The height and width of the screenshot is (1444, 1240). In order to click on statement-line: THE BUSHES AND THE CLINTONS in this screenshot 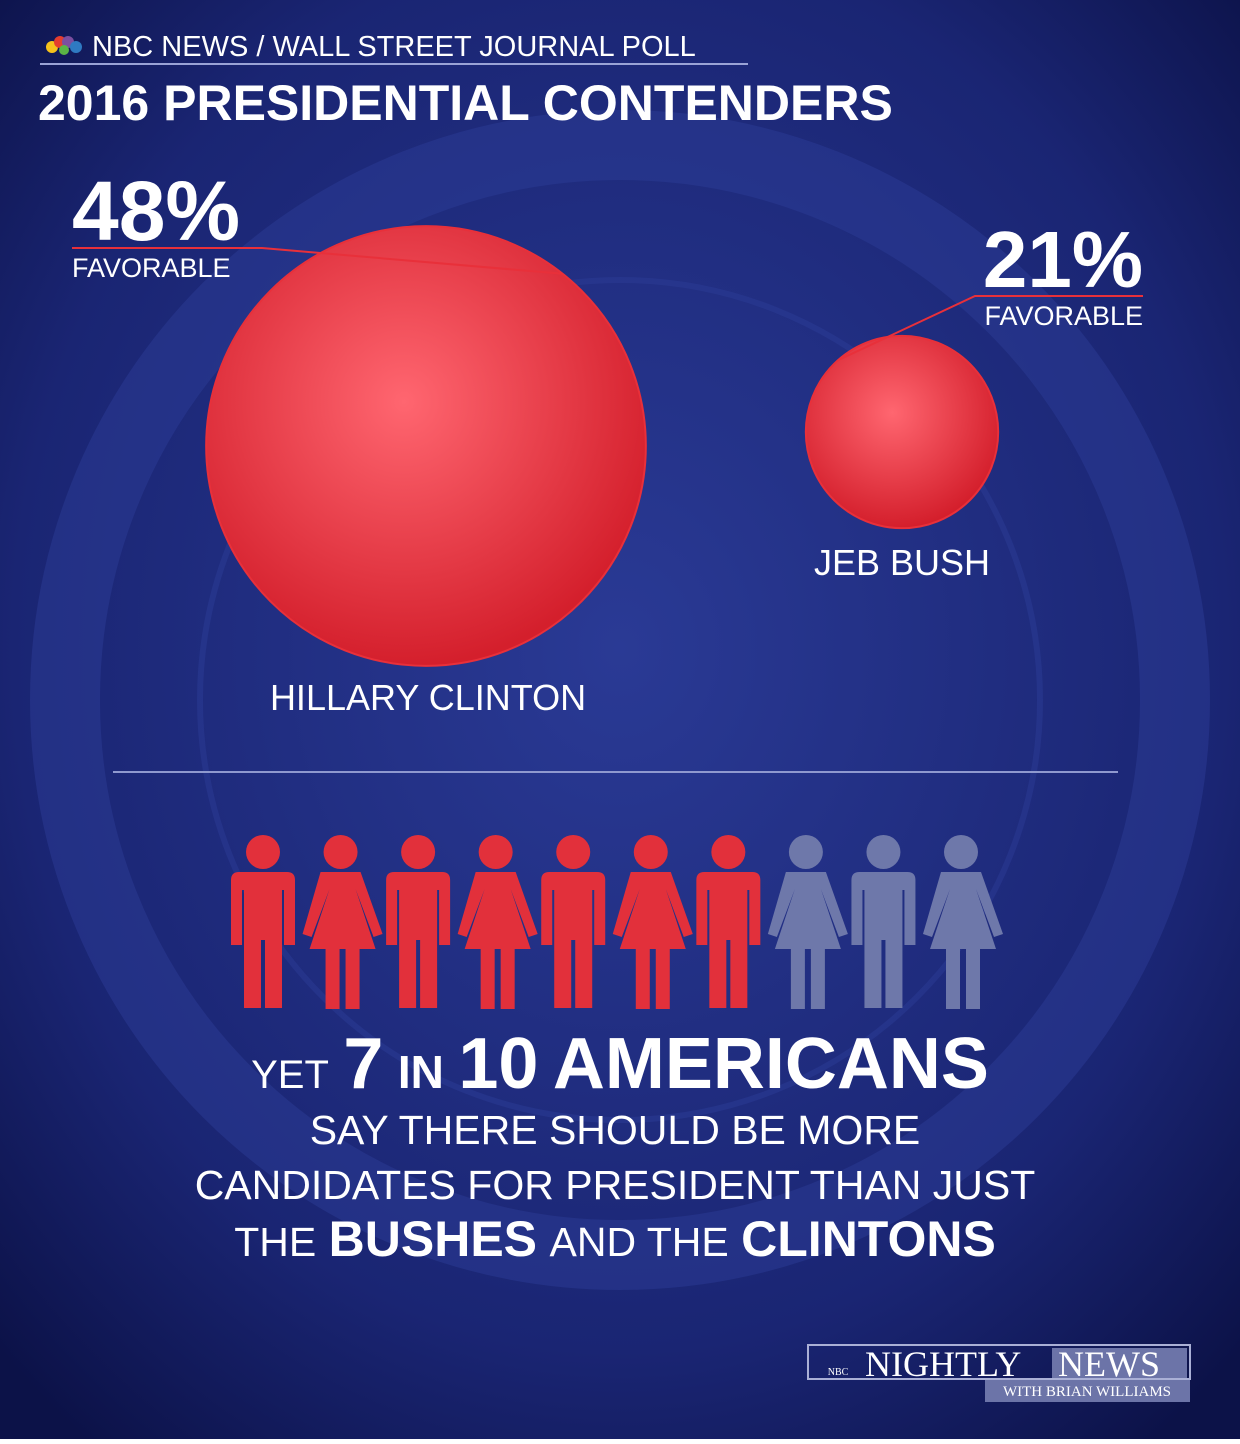, I will do `click(615, 1239)`.